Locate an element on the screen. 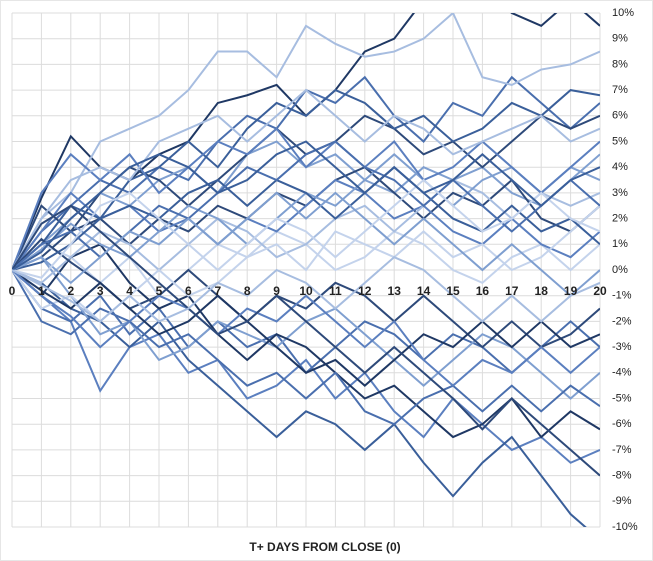 The image size is (653, 561). y-tick-label: -7% is located at coordinates (622, 450).